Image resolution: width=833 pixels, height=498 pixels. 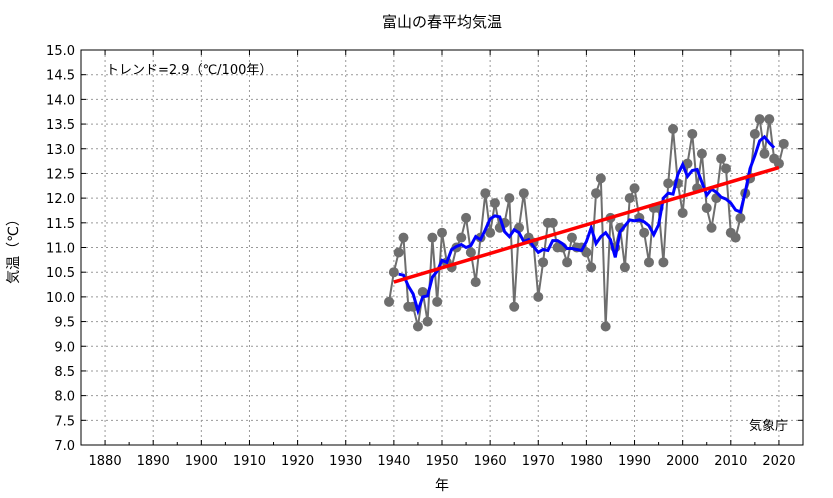 I want to click on y-tick-label: 10.0, so click(x=60, y=298).